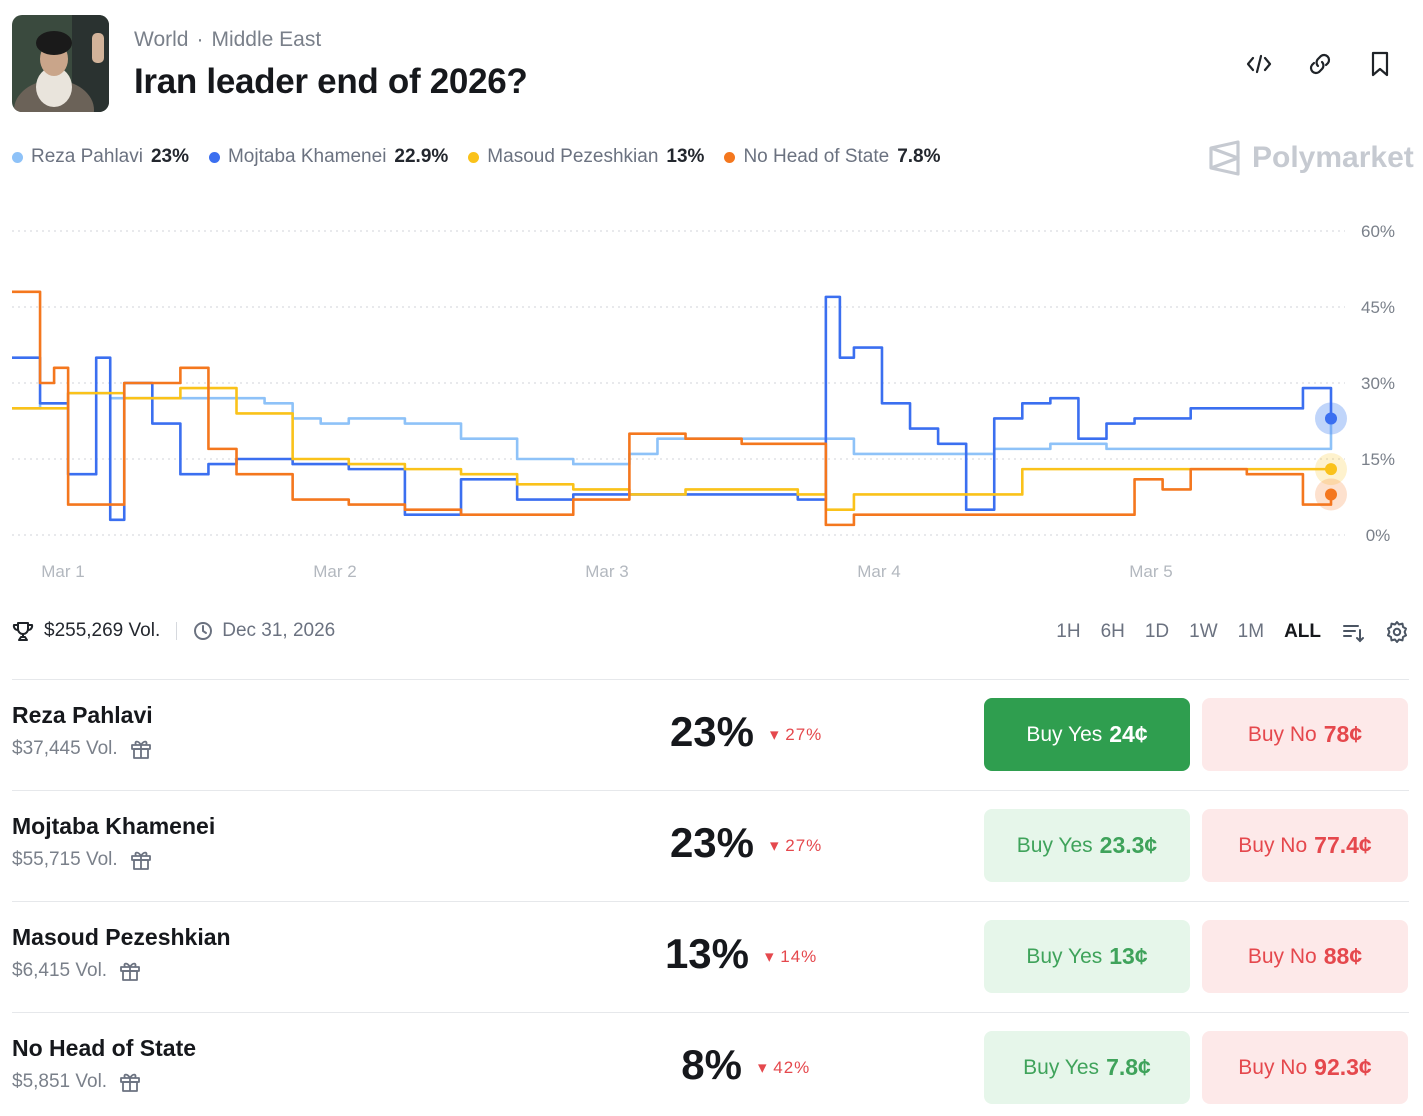 The height and width of the screenshot is (1116, 1423). I want to click on legend-label: Masoud Pezeshkian, so click(573, 156).